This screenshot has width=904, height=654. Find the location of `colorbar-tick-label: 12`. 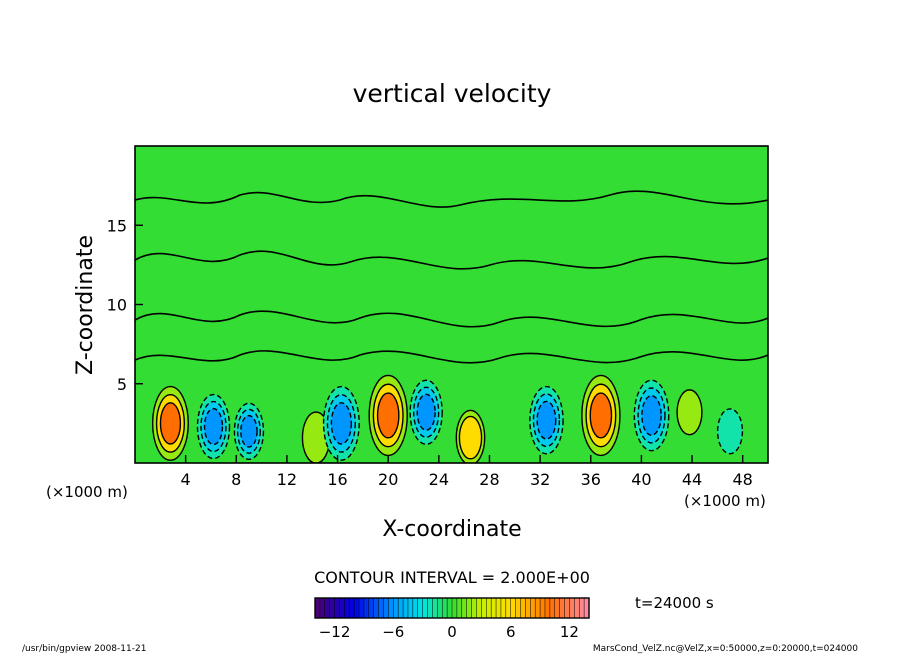

colorbar-tick-label: 12 is located at coordinates (569, 632).